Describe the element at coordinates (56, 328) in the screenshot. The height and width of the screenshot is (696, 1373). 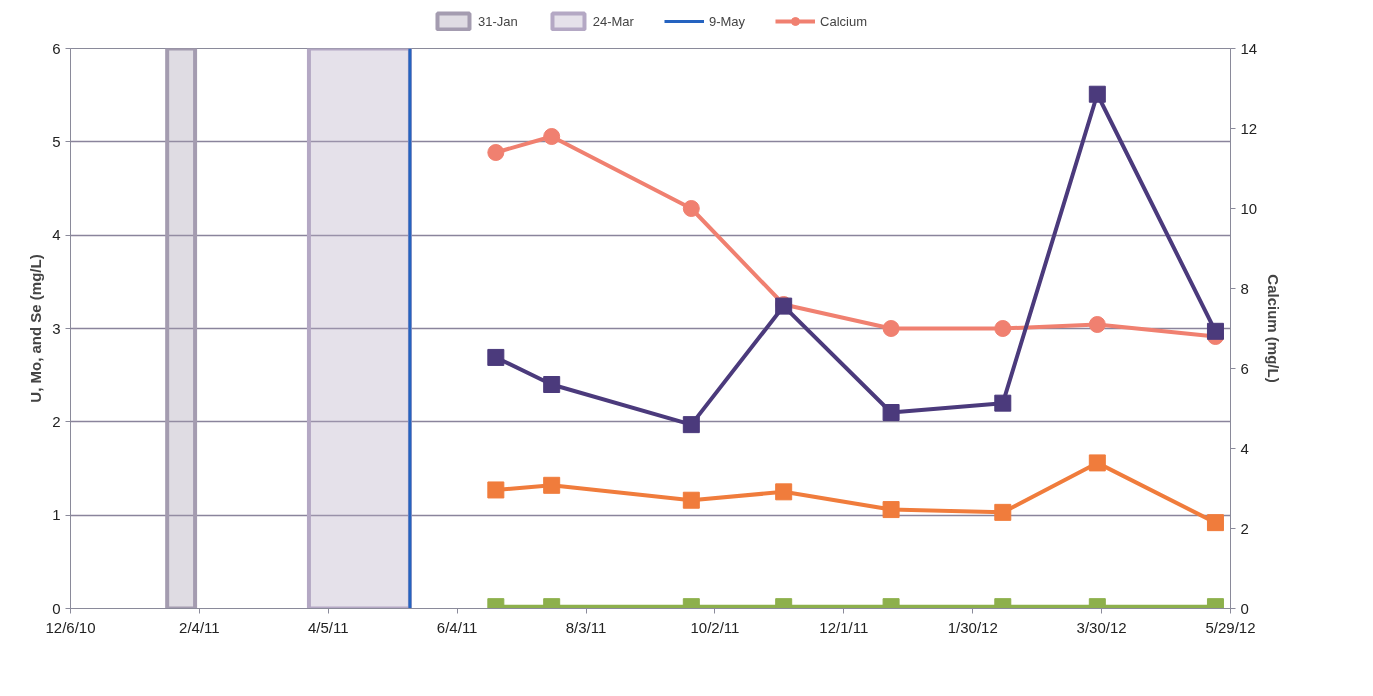
I see `y-tick-label: 3` at that location.